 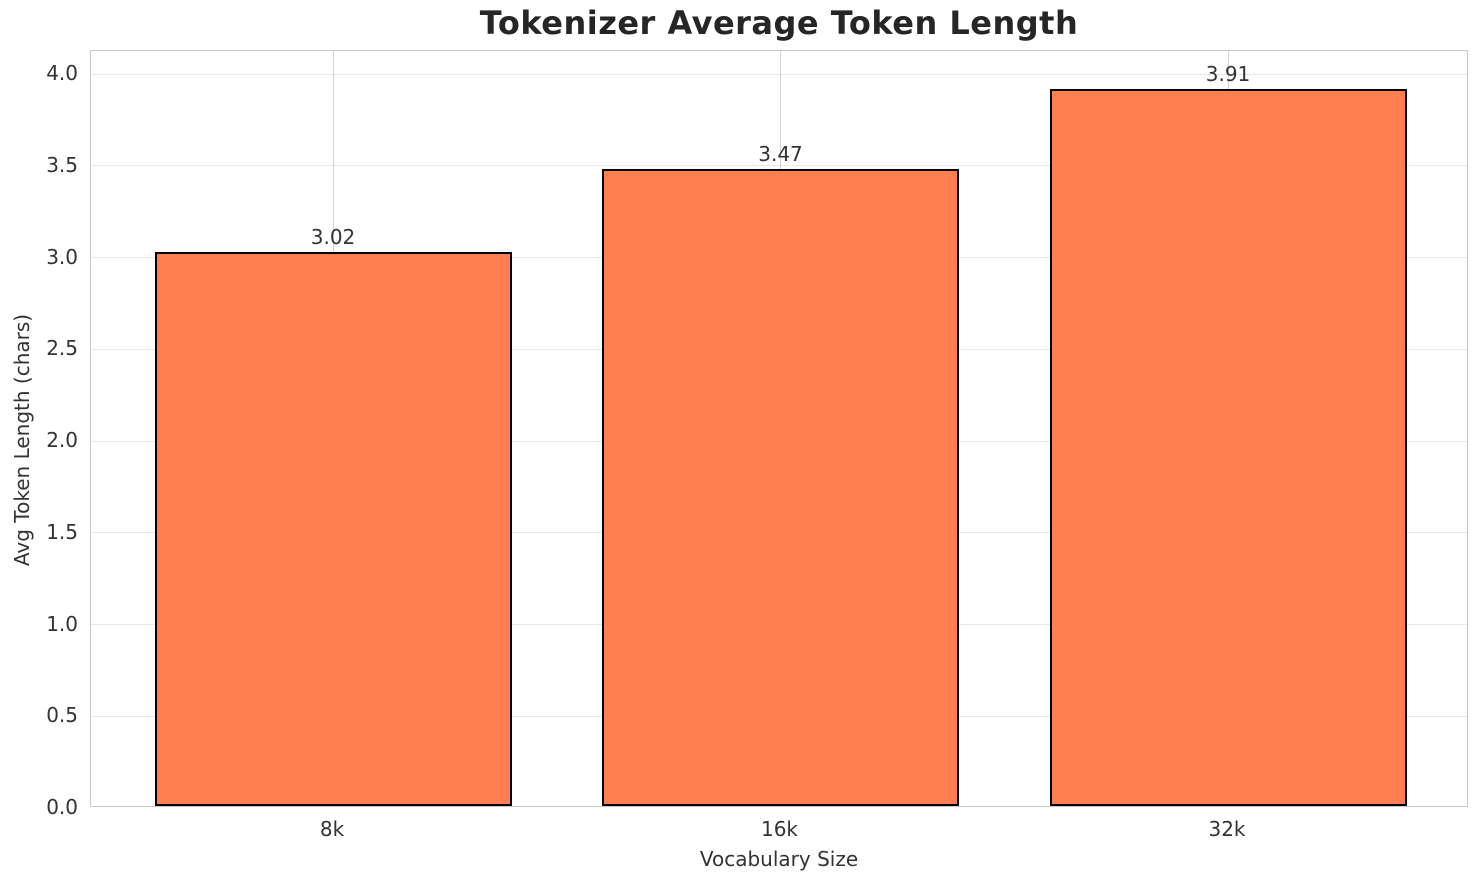 I want to click on x-tick-label: 32k, so click(x=1227, y=829).